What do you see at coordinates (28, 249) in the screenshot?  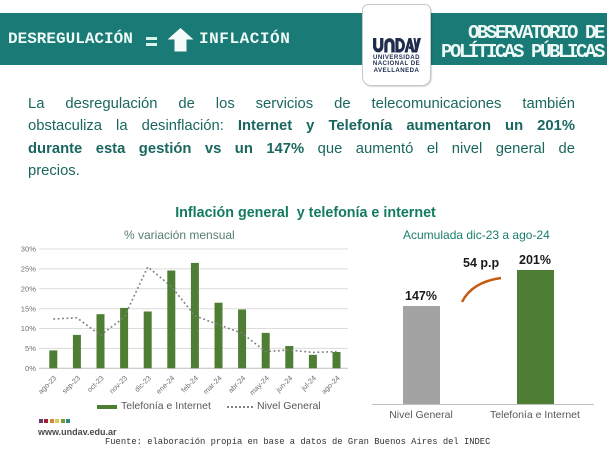 I see `svg-text: 30%` at bounding box center [28, 249].